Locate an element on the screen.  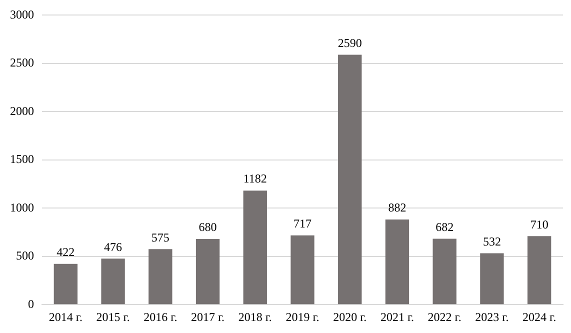
y-tick-label: 500 is located at coordinates (25, 255).